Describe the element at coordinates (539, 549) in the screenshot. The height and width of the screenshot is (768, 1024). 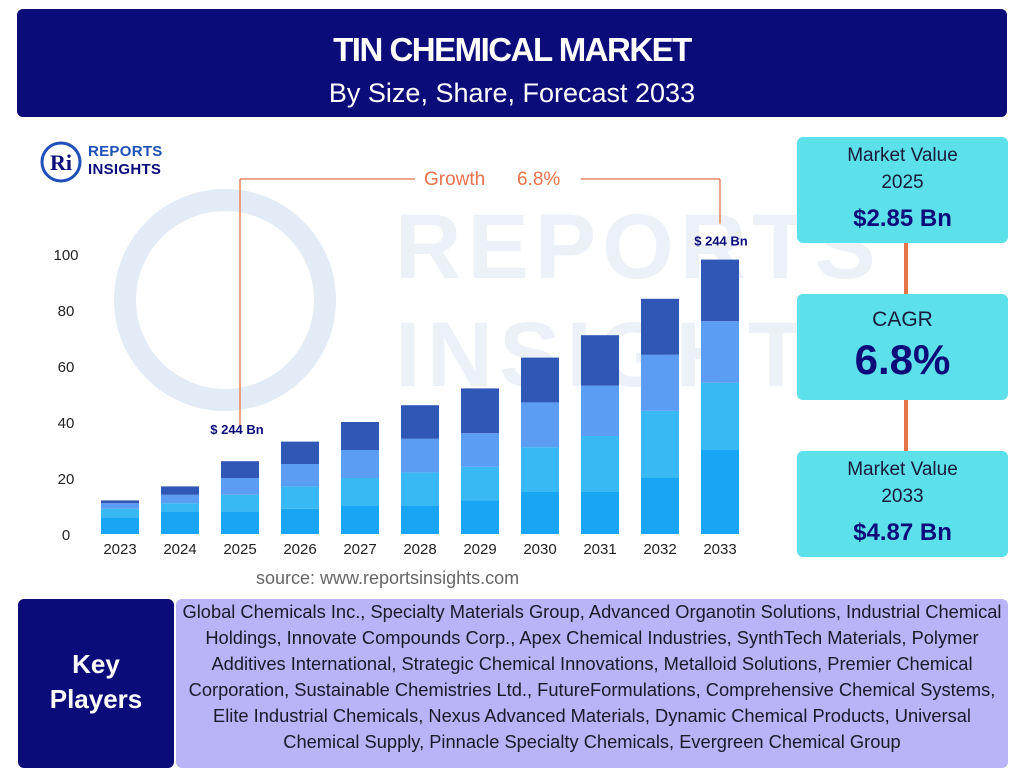
I see `x-tick-label: 2030` at that location.